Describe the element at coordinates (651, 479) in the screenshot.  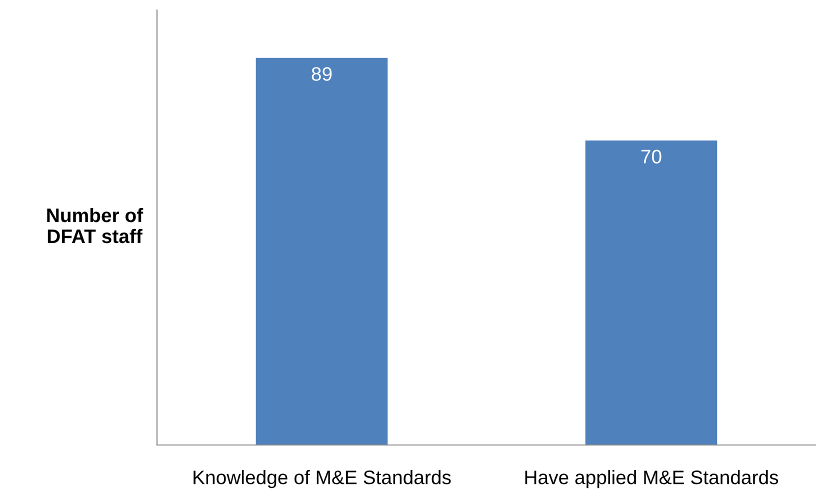
I see `x-tick-label: Have applied M&E Standards` at that location.